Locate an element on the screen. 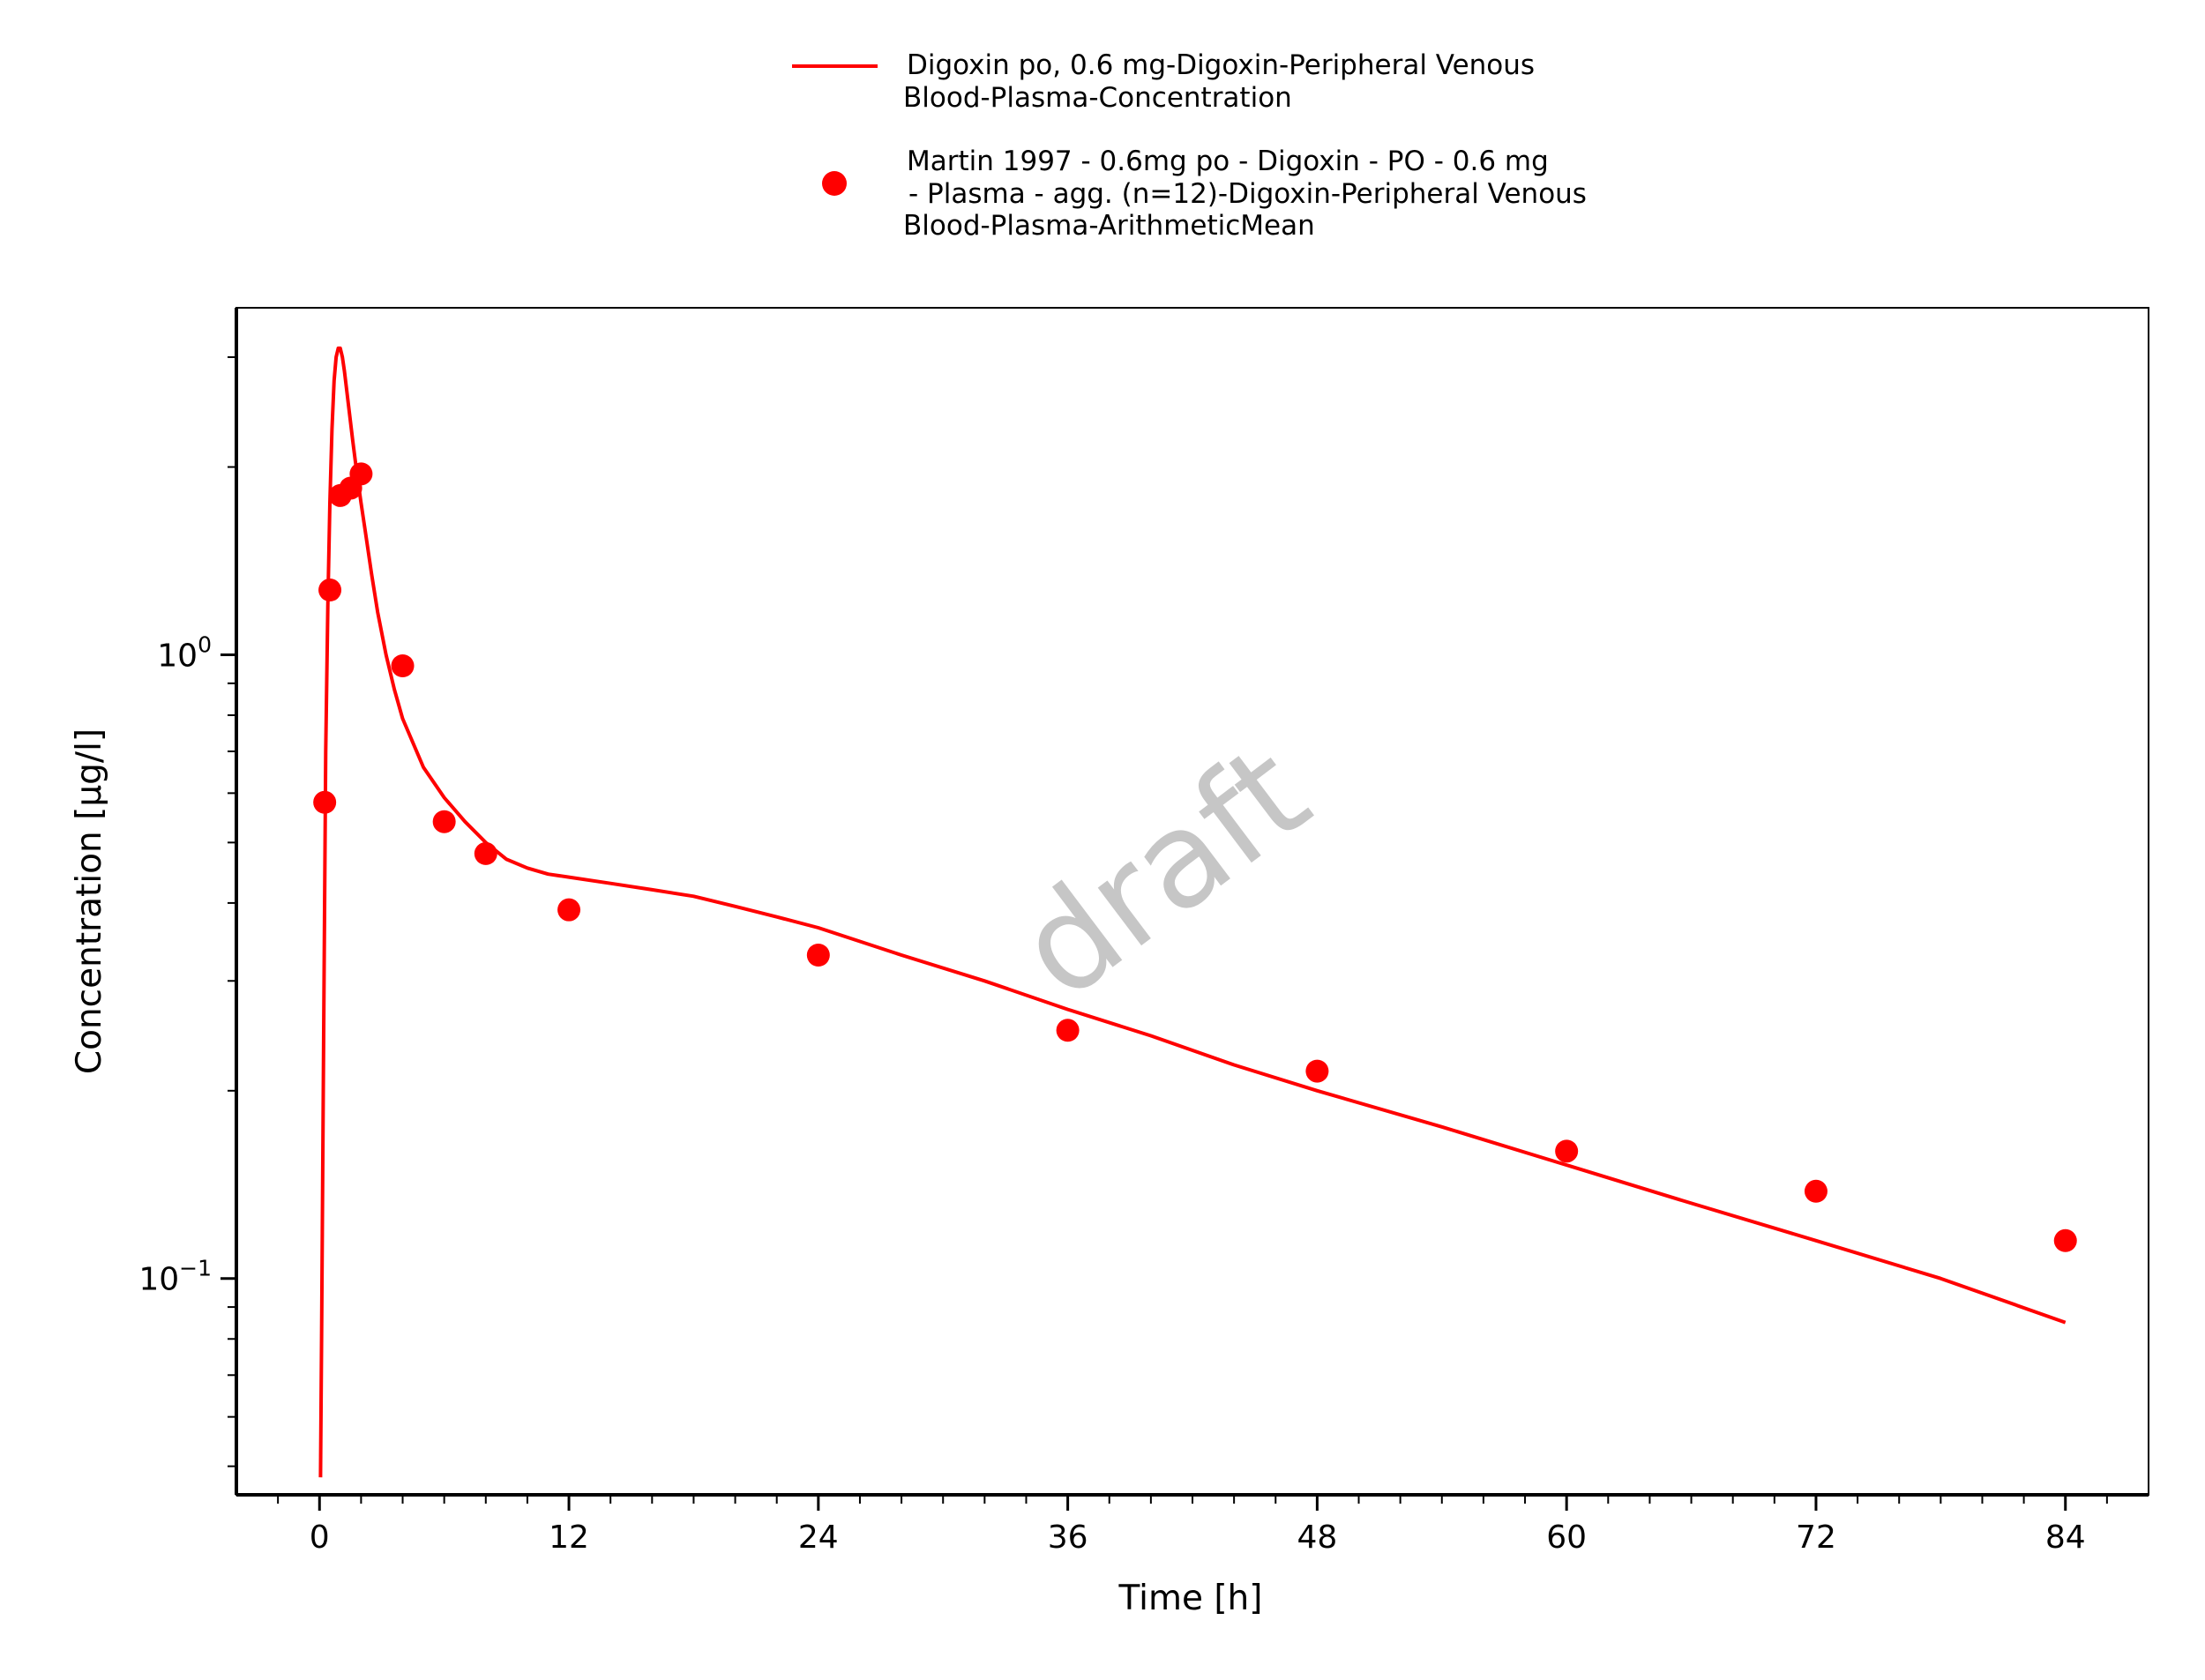 Image resolution: width=2205 pixels, height=1680 pixels. legend-series-1-line-2: Blood-Plasma-Concentration is located at coordinates (1097, 98).